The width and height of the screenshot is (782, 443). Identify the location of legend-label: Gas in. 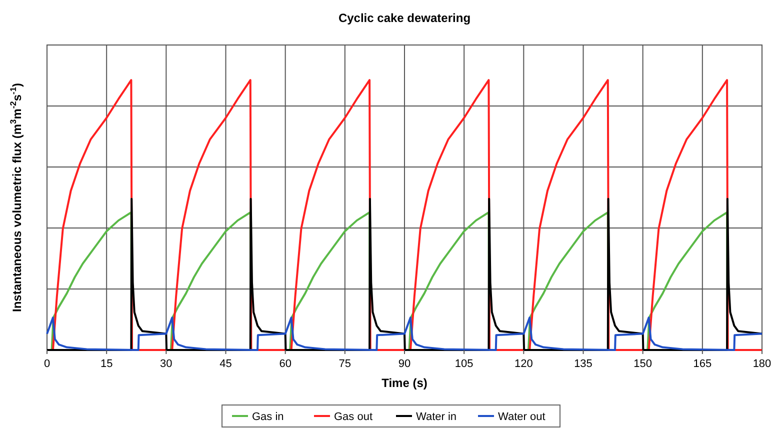
(268, 417).